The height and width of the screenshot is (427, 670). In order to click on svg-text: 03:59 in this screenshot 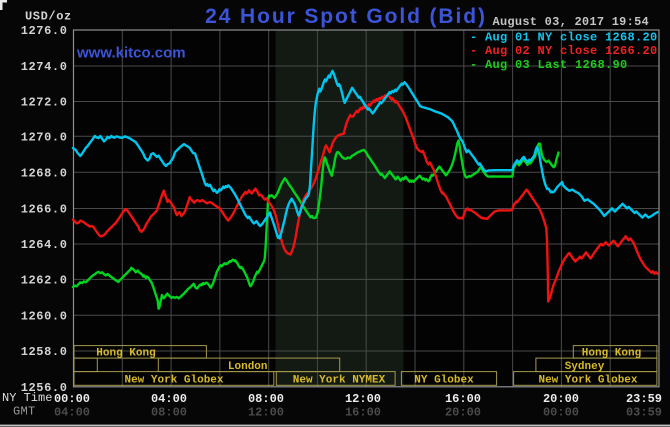, I will do `click(644, 413)`.